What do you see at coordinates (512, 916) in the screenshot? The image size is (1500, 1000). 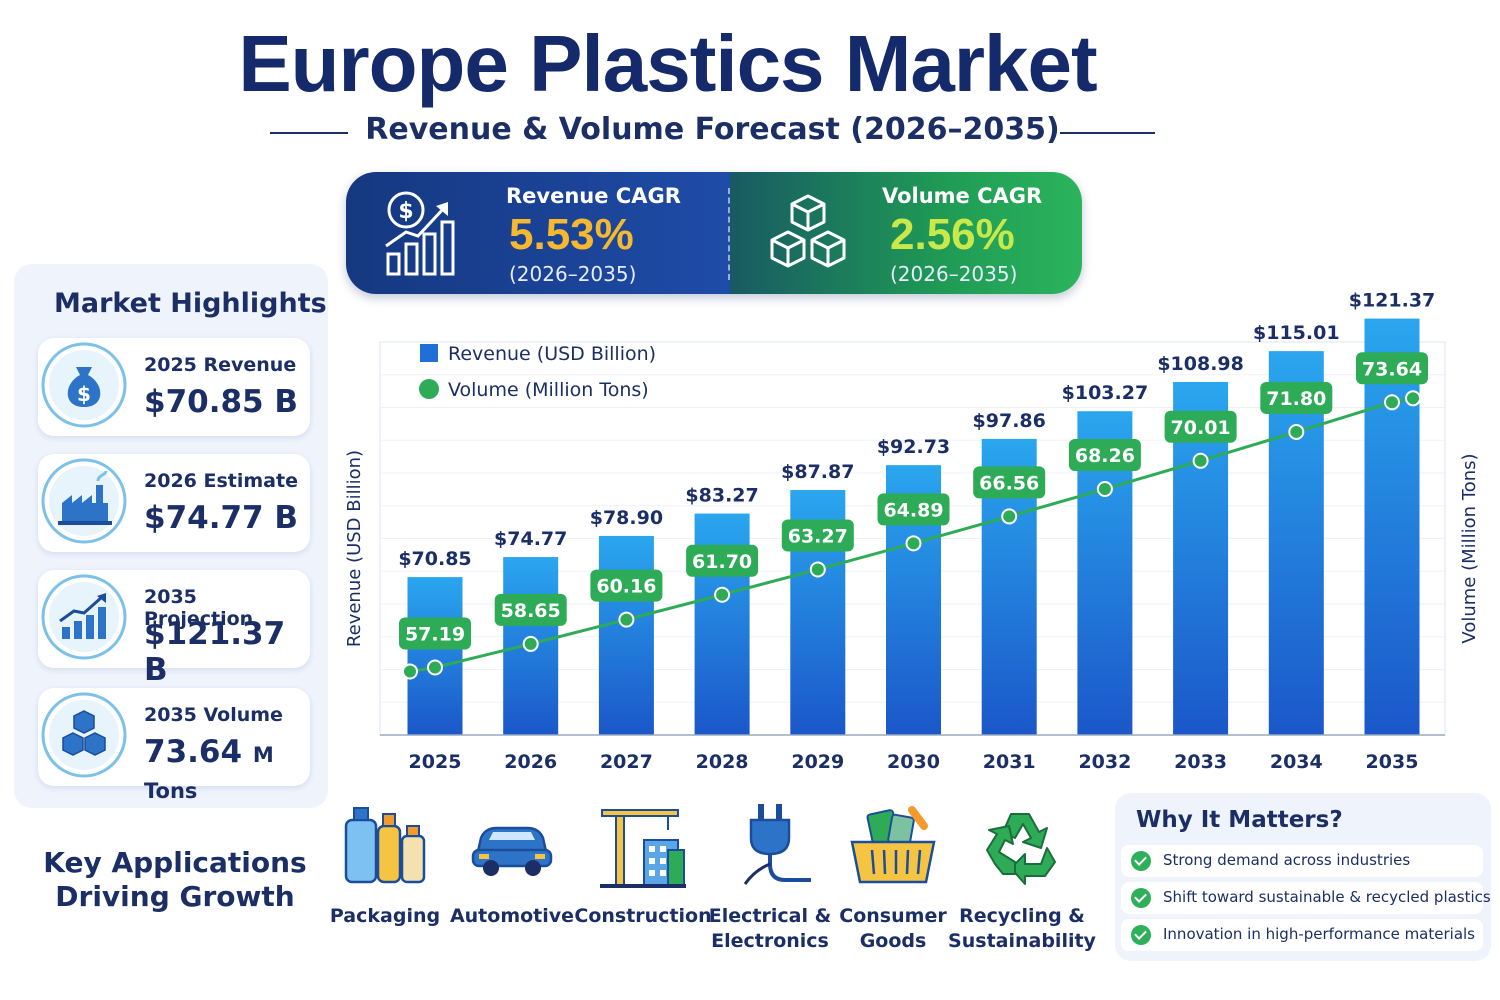 I see `application-label-line1: Automotive` at bounding box center [512, 916].